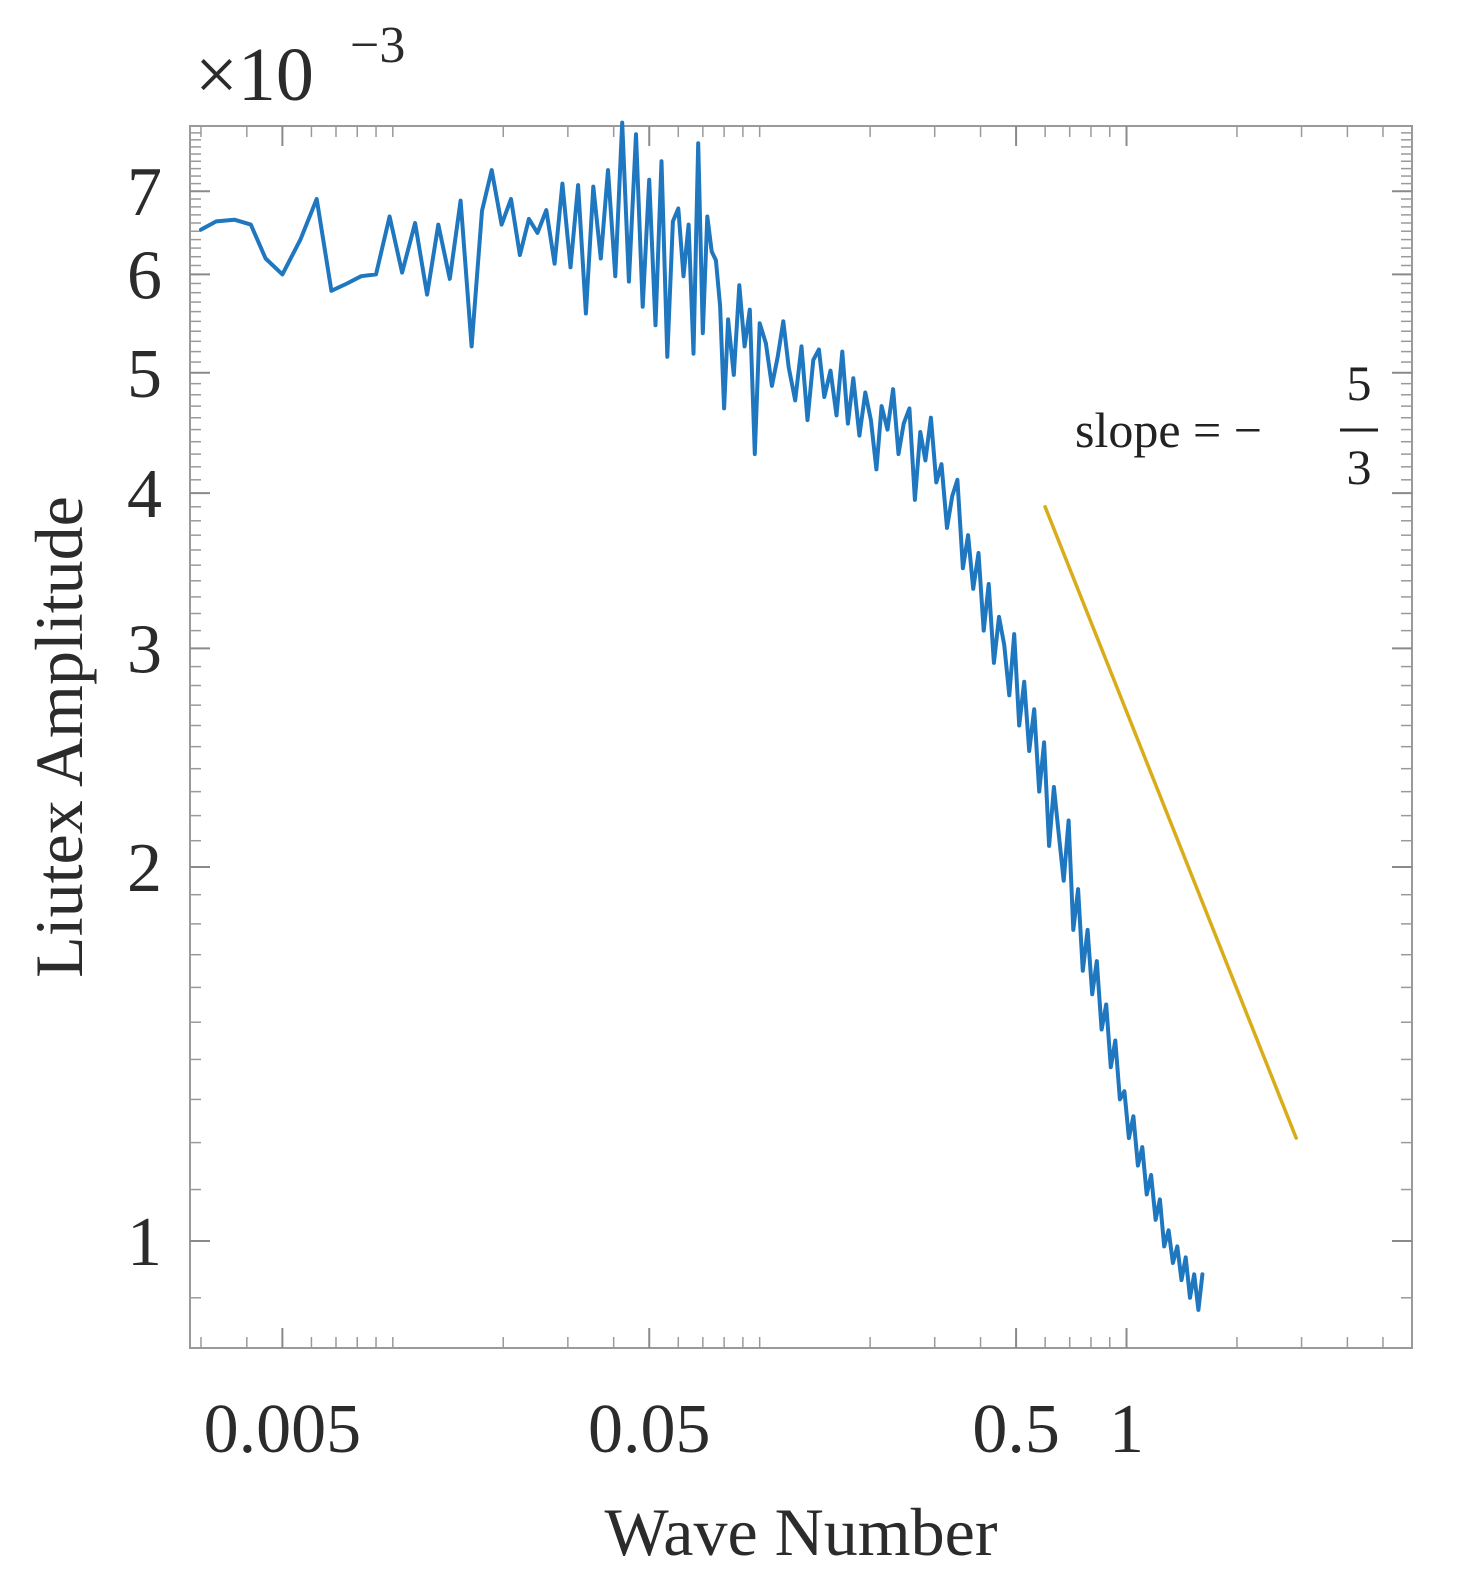 The height and width of the screenshot is (1585, 1457). Describe the element at coordinates (144, 494) in the screenshot. I see `y-tick-label: 4` at that location.